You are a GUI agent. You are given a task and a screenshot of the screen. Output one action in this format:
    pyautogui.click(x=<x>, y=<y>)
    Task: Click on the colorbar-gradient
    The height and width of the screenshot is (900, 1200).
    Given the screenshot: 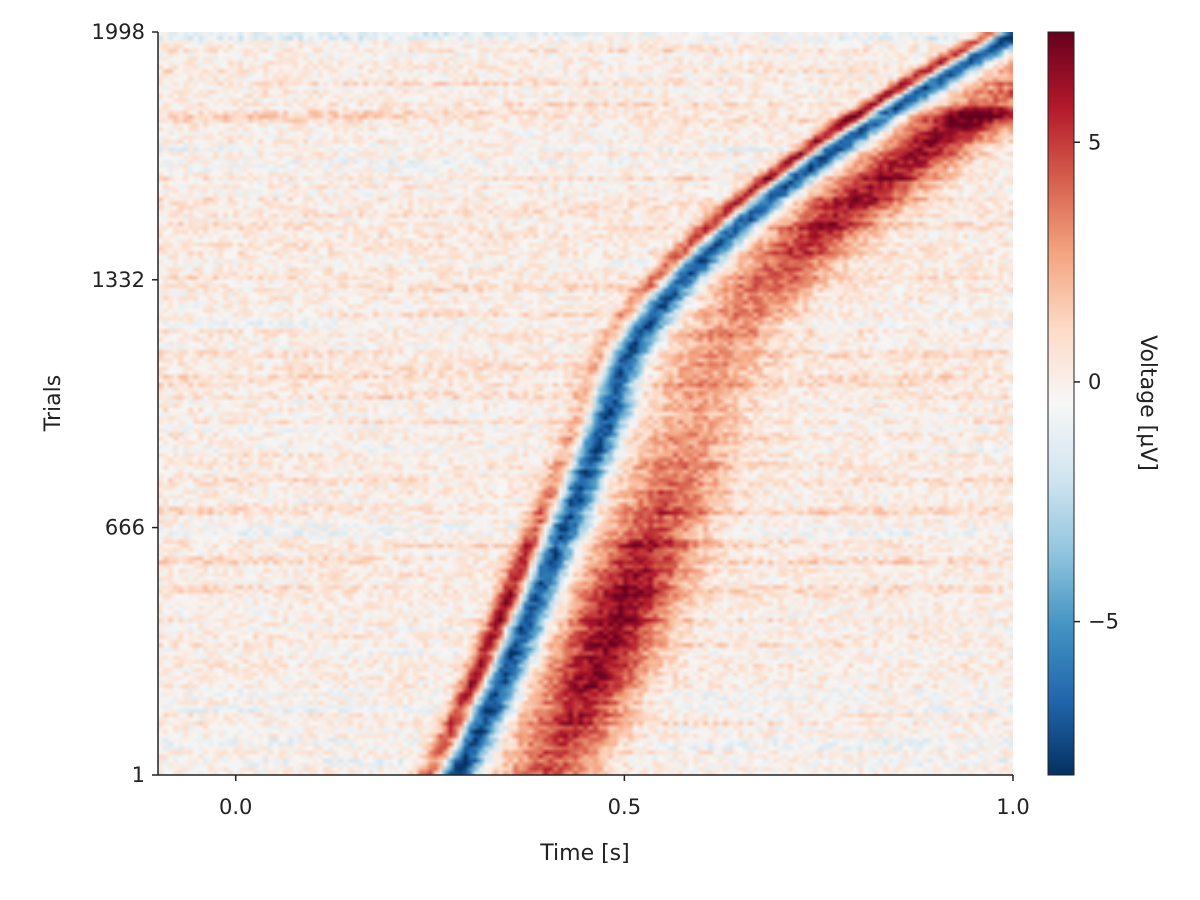 What is the action you would take?
    pyautogui.click(x=1061, y=403)
    